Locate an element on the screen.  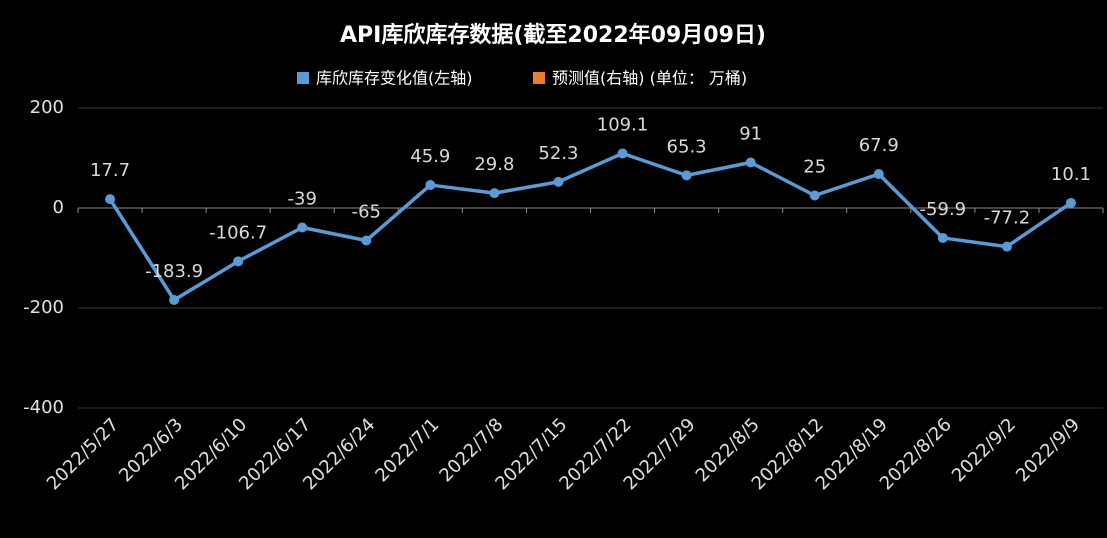
x-tick-label: 2022/9/2 is located at coordinates (984, 450).